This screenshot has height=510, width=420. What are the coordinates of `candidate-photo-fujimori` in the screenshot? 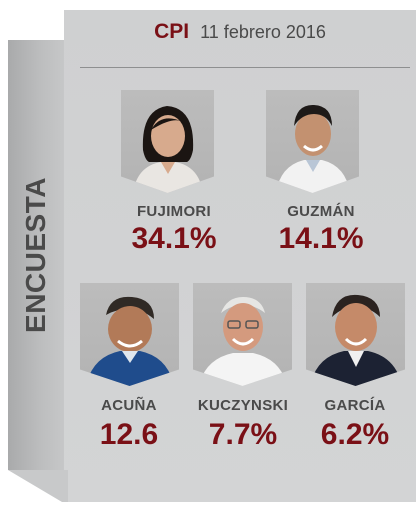 It's located at (167, 141).